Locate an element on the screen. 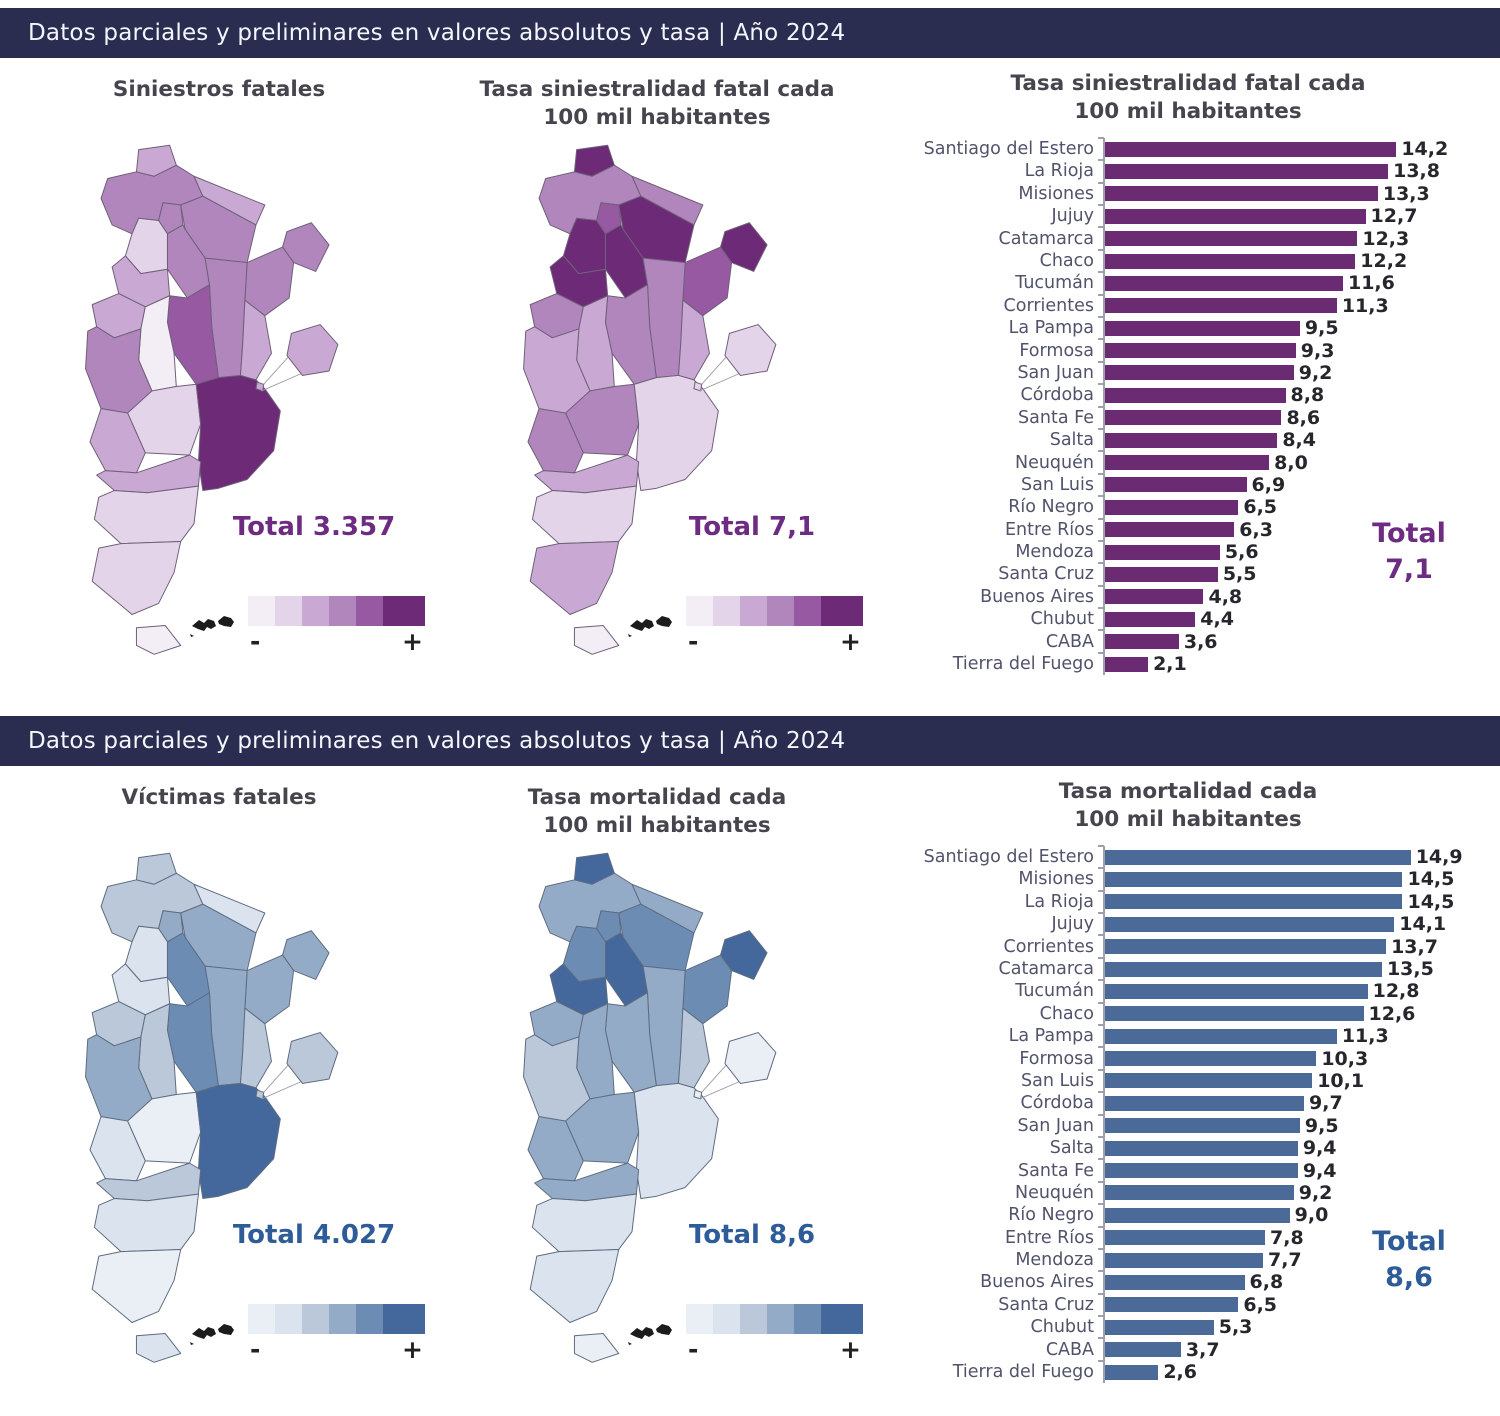  province-label: Neuquén is located at coordinates (1054, 462).